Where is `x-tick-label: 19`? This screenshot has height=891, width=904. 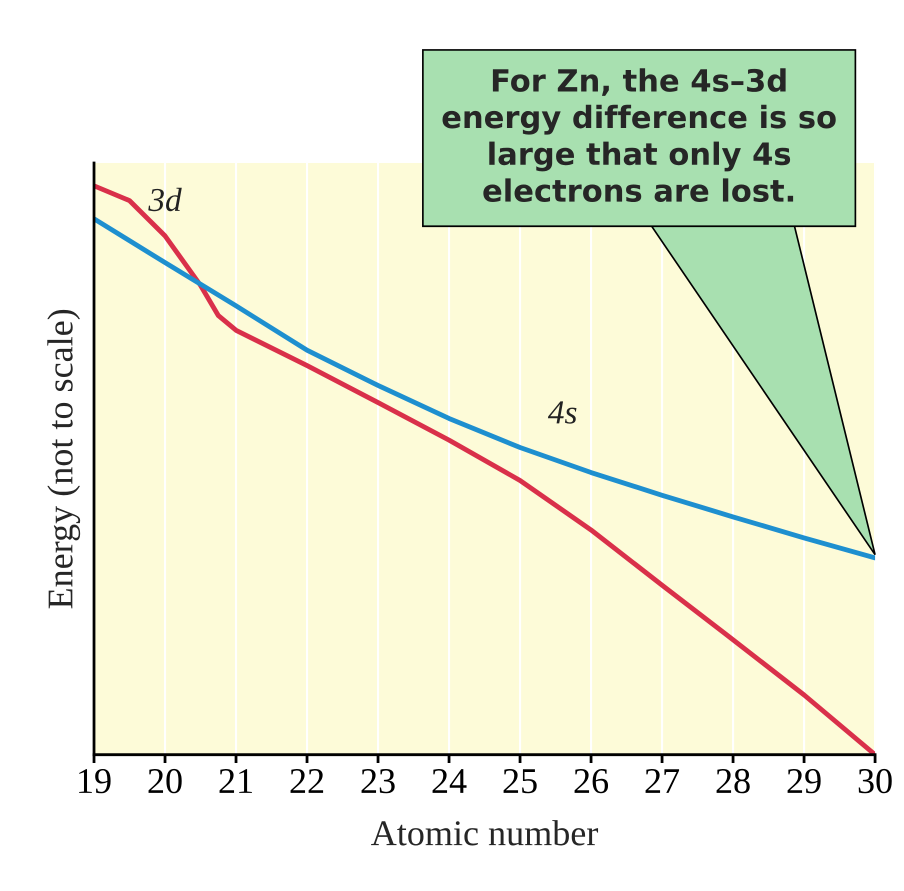
x-tick-label: 19 is located at coordinates (95, 781).